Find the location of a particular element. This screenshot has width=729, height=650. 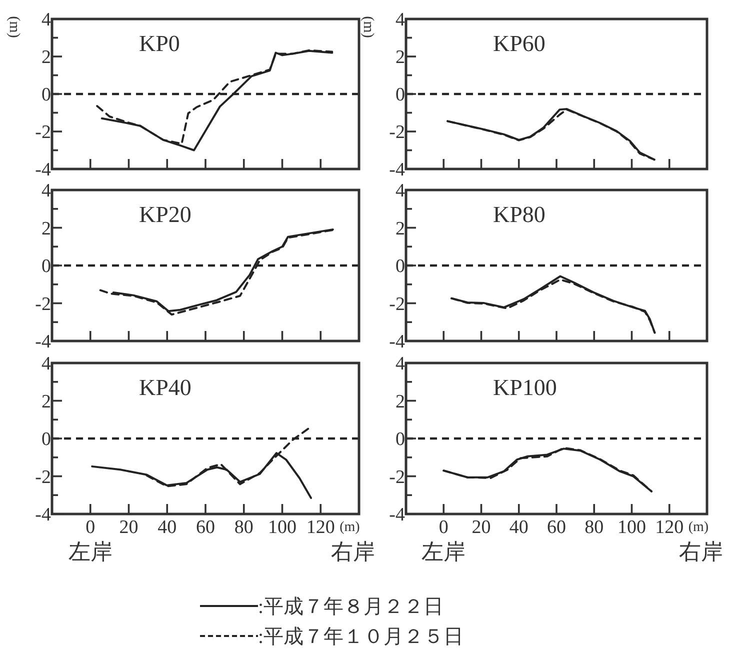

text: KP100 is located at coordinates (525, 387).